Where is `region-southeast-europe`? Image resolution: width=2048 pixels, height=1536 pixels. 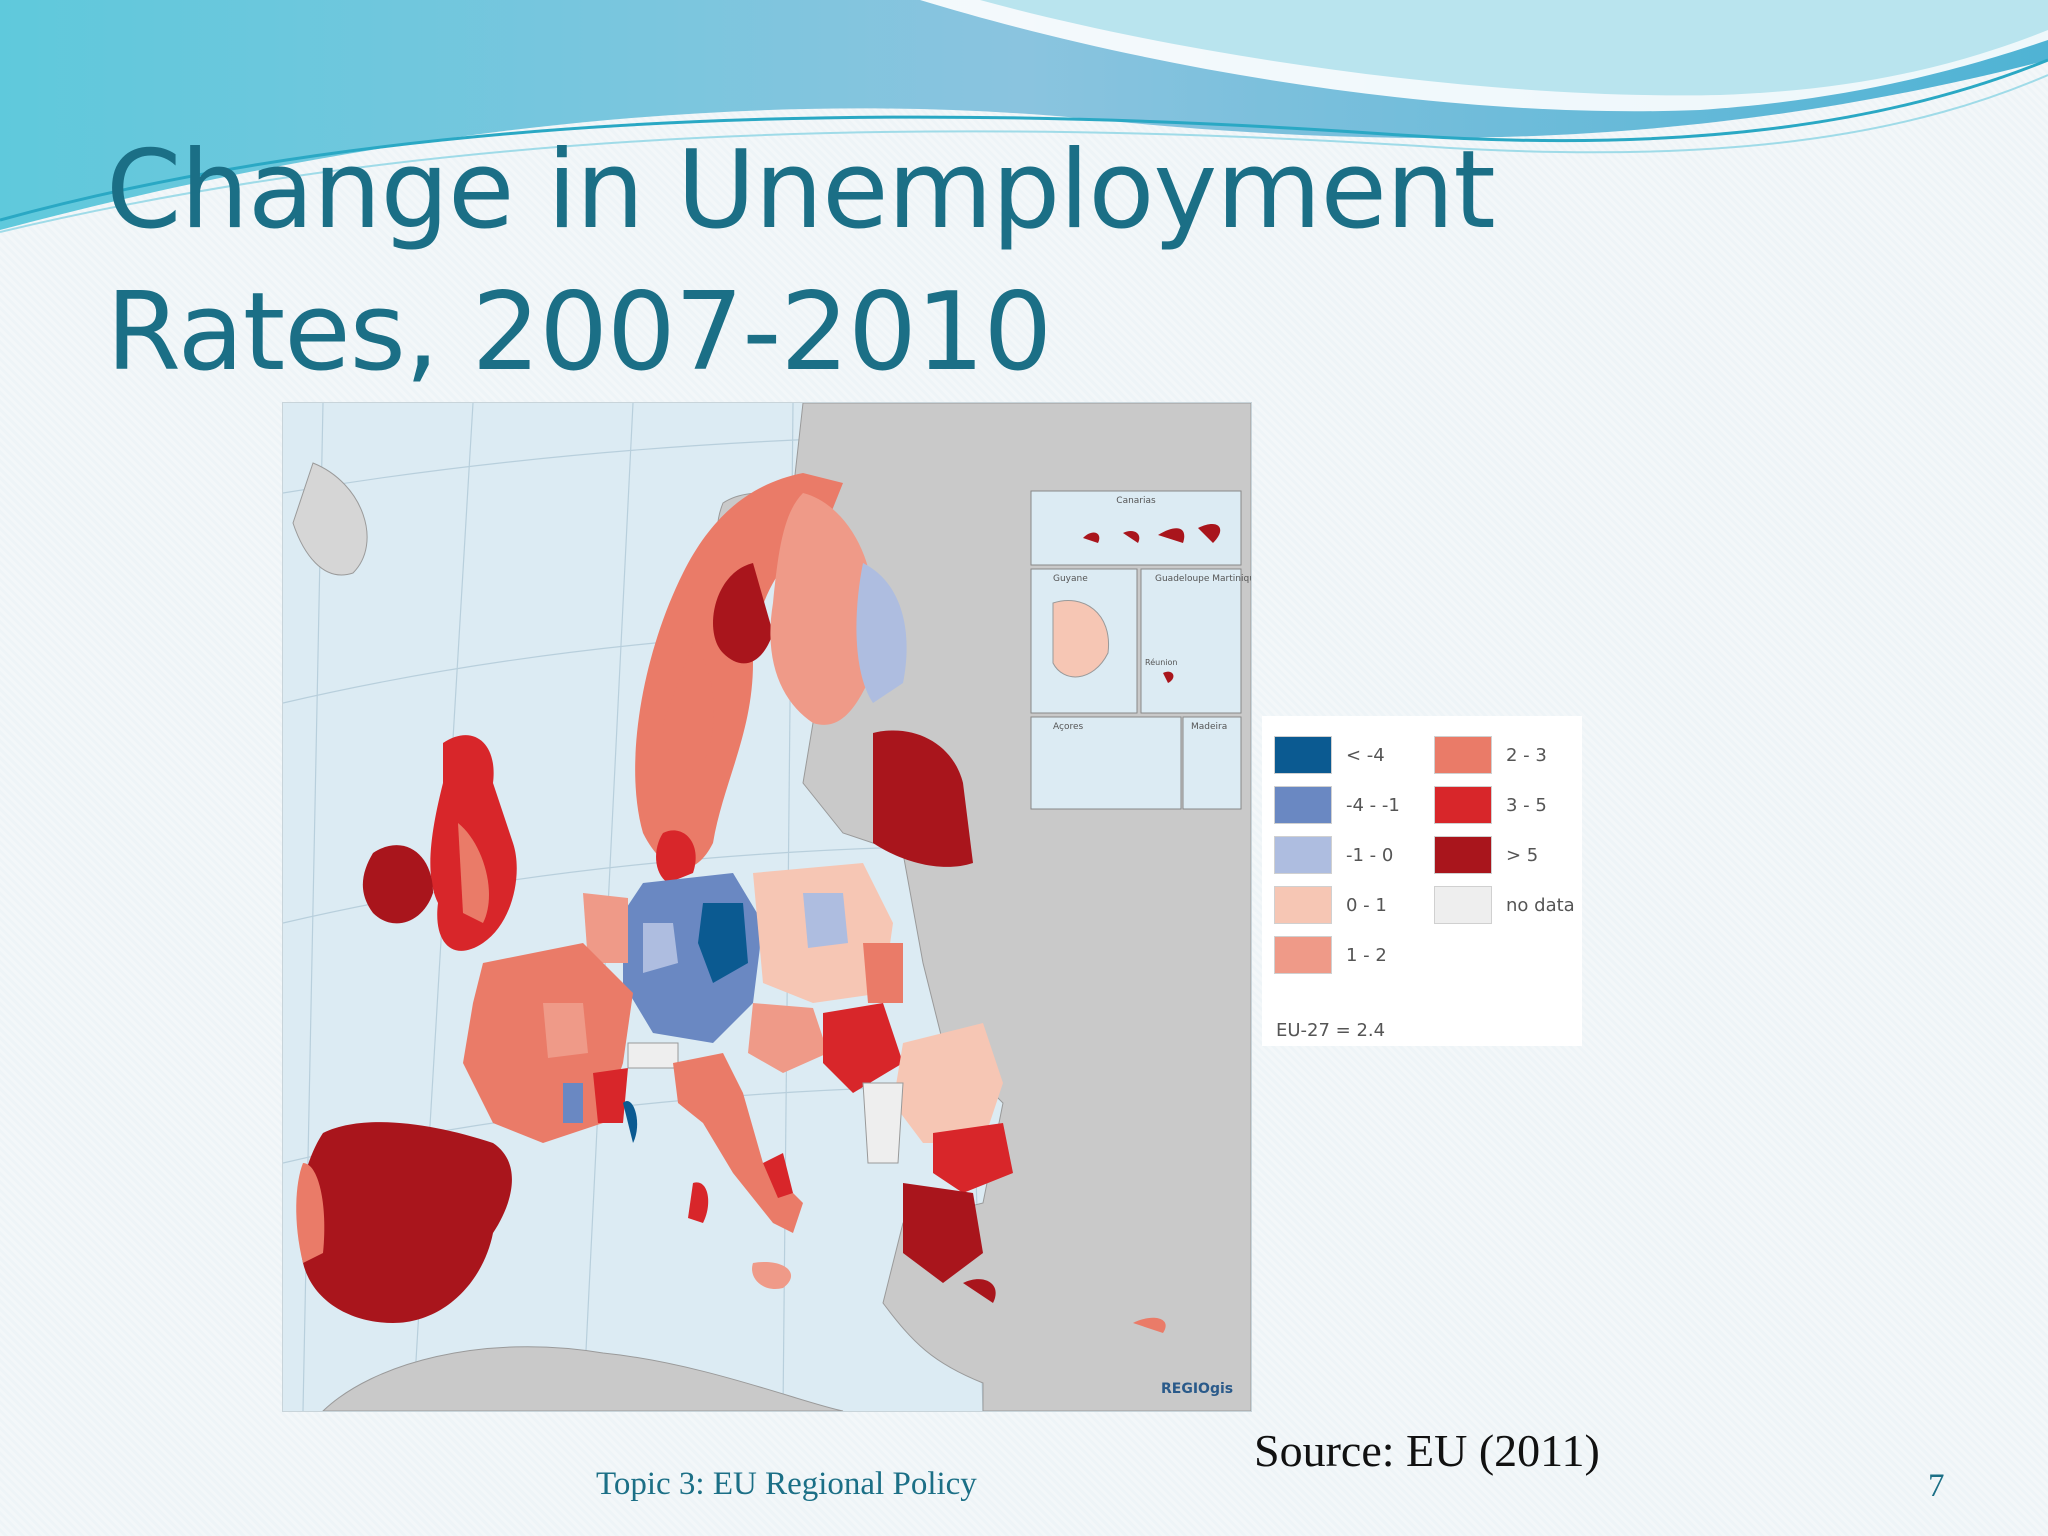
region-southeast-europe is located at coordinates (937, 1163).